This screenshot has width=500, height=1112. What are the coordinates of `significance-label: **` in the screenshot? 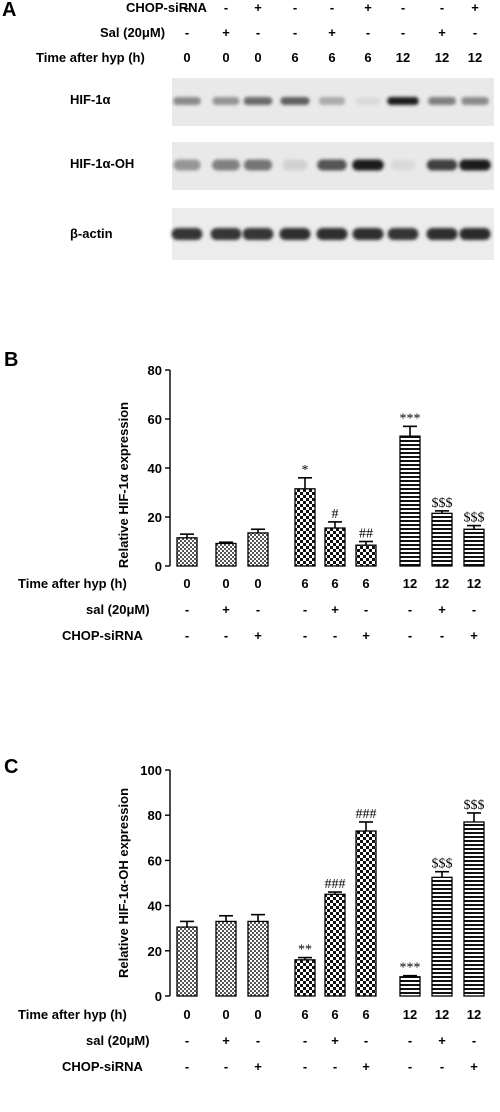 It's located at (305, 950).